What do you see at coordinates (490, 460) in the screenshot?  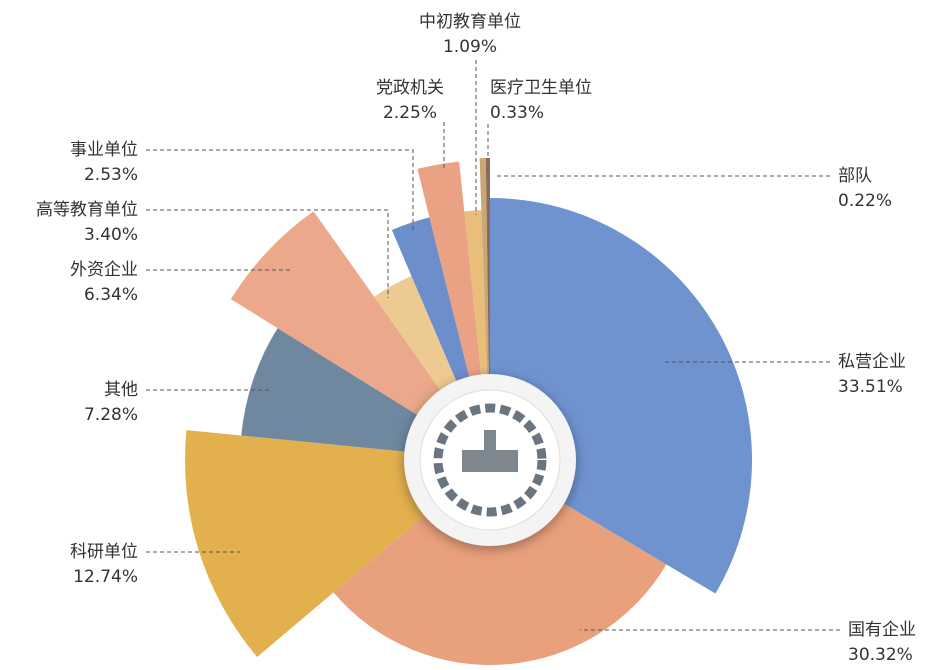 I see `center-logo` at bounding box center [490, 460].